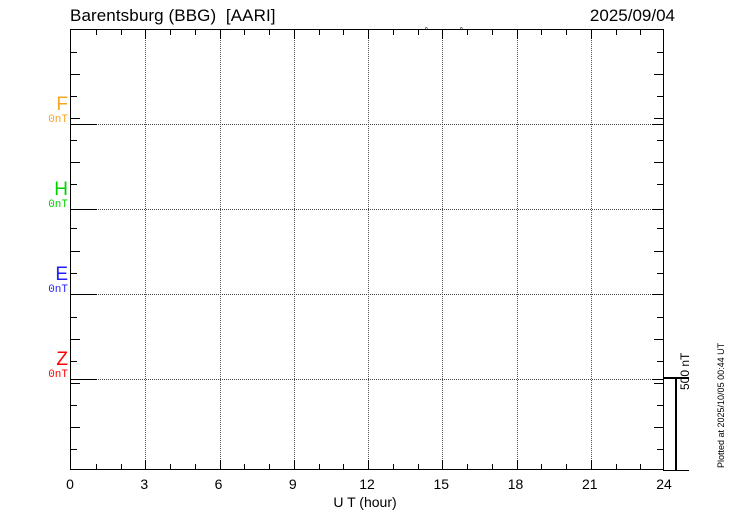  I want to click on component-axis-labels: F 0nT H 0nT E 0nT Z 0nT, so click(34, 260).